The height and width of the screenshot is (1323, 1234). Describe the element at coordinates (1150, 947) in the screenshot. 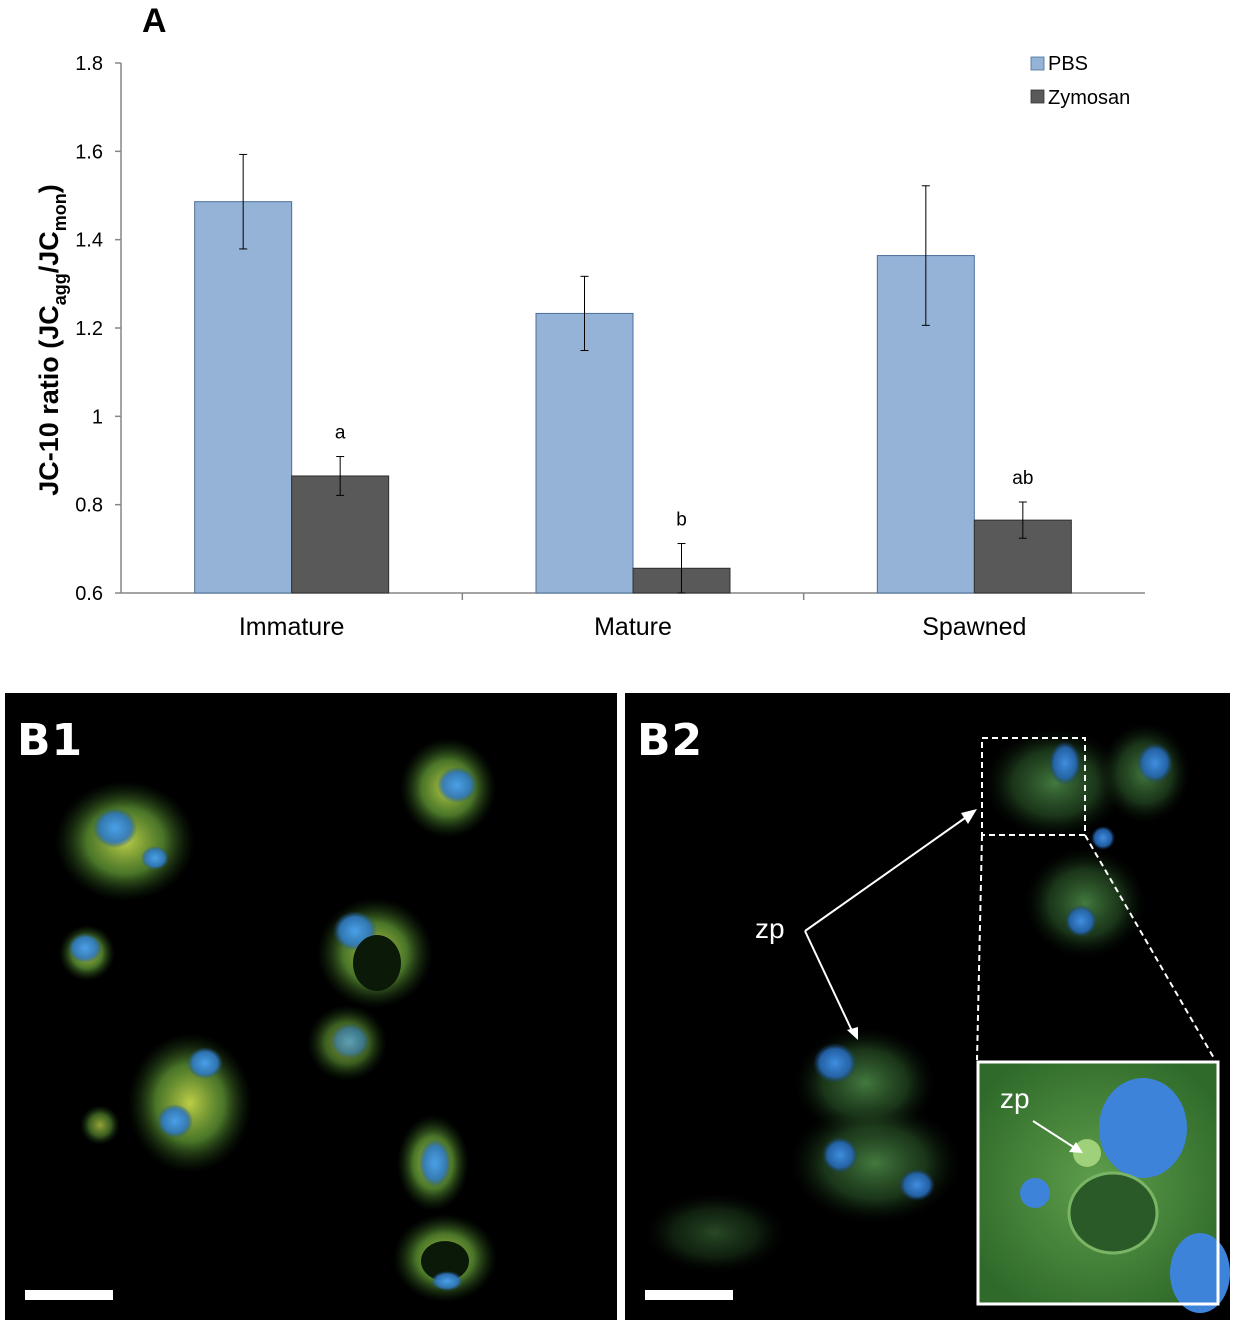

I see `zoom-connector-right` at that location.